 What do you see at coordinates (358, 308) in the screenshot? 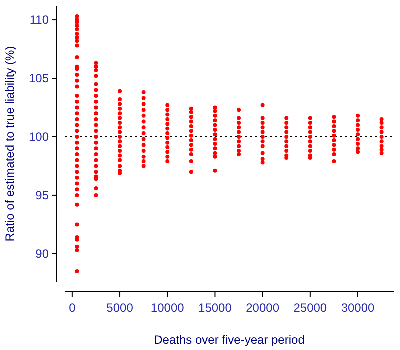
I see `x-tick-label: 30000` at bounding box center [358, 308].